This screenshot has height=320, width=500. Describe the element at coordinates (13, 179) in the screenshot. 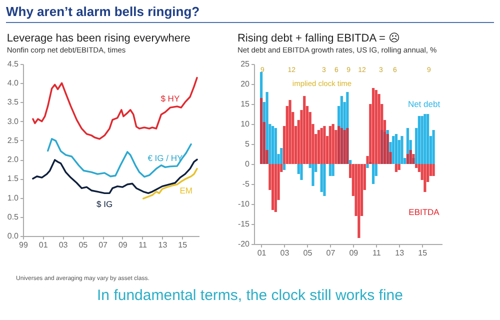

I see `y-tick-label: 1.5` at that location.